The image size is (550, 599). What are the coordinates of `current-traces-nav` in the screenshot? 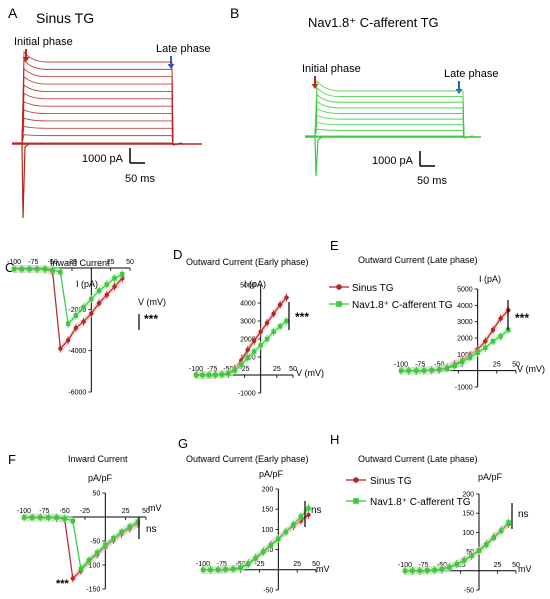 It's located at (393, 128).